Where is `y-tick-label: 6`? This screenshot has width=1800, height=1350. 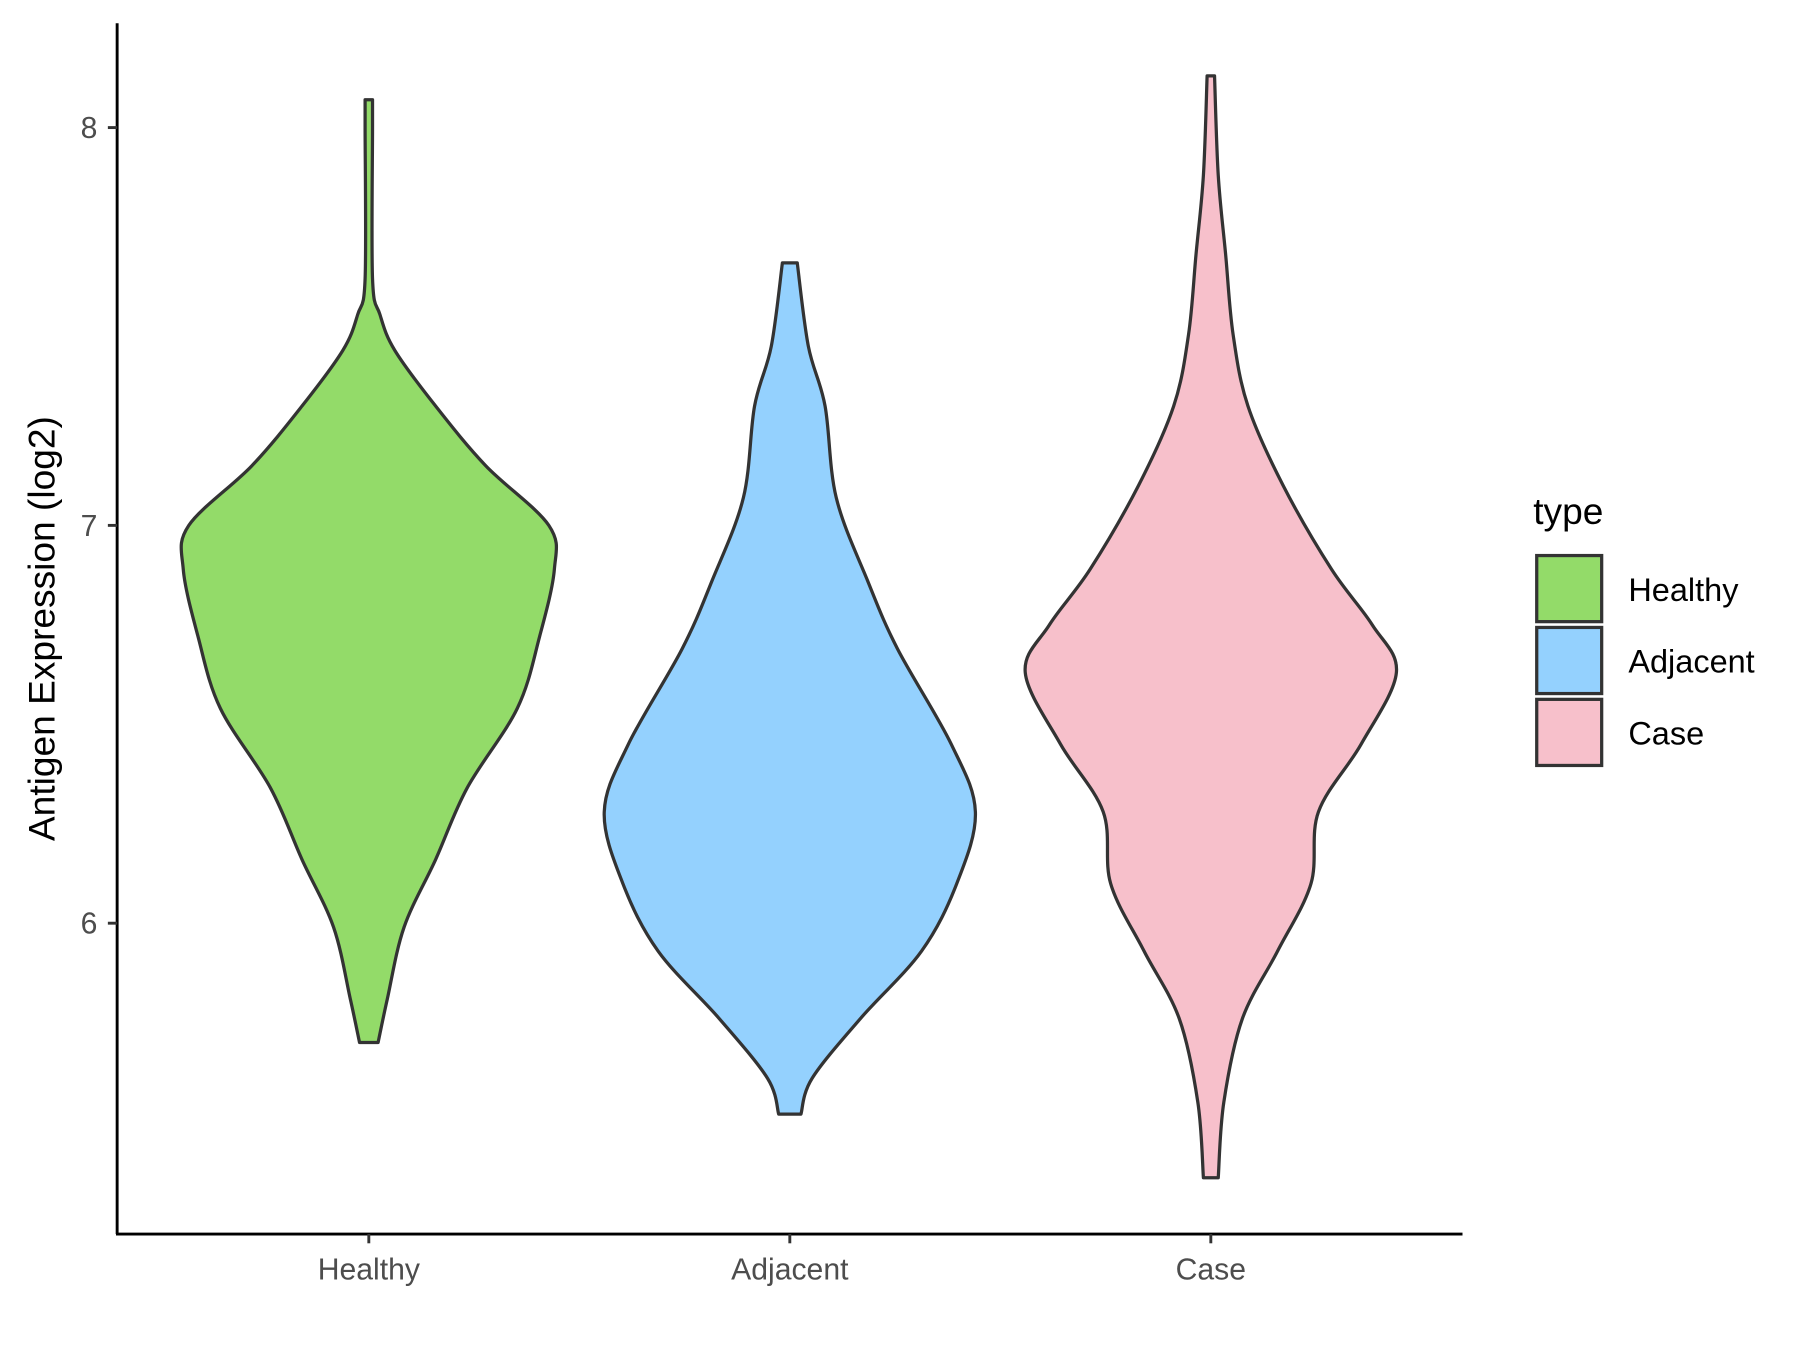
y-tick-label: 6 is located at coordinates (89, 924).